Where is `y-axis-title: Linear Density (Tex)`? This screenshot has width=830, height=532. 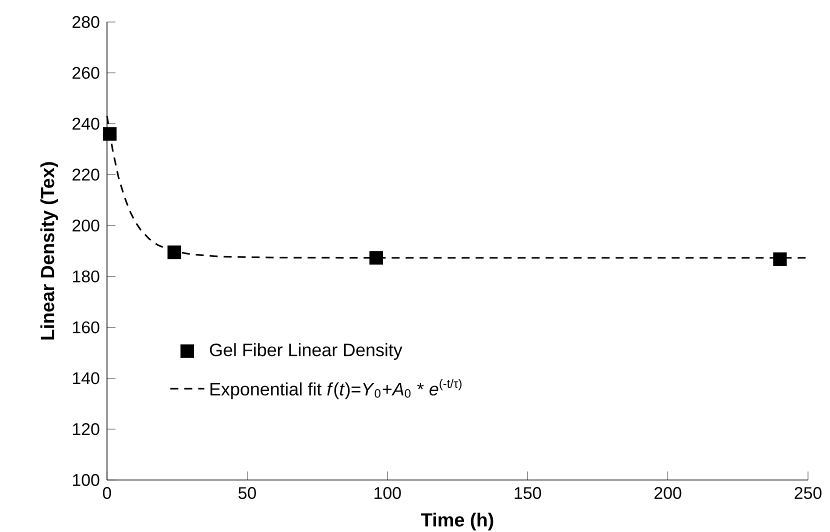
y-axis-title: Linear Density (Tex) is located at coordinates (49, 251).